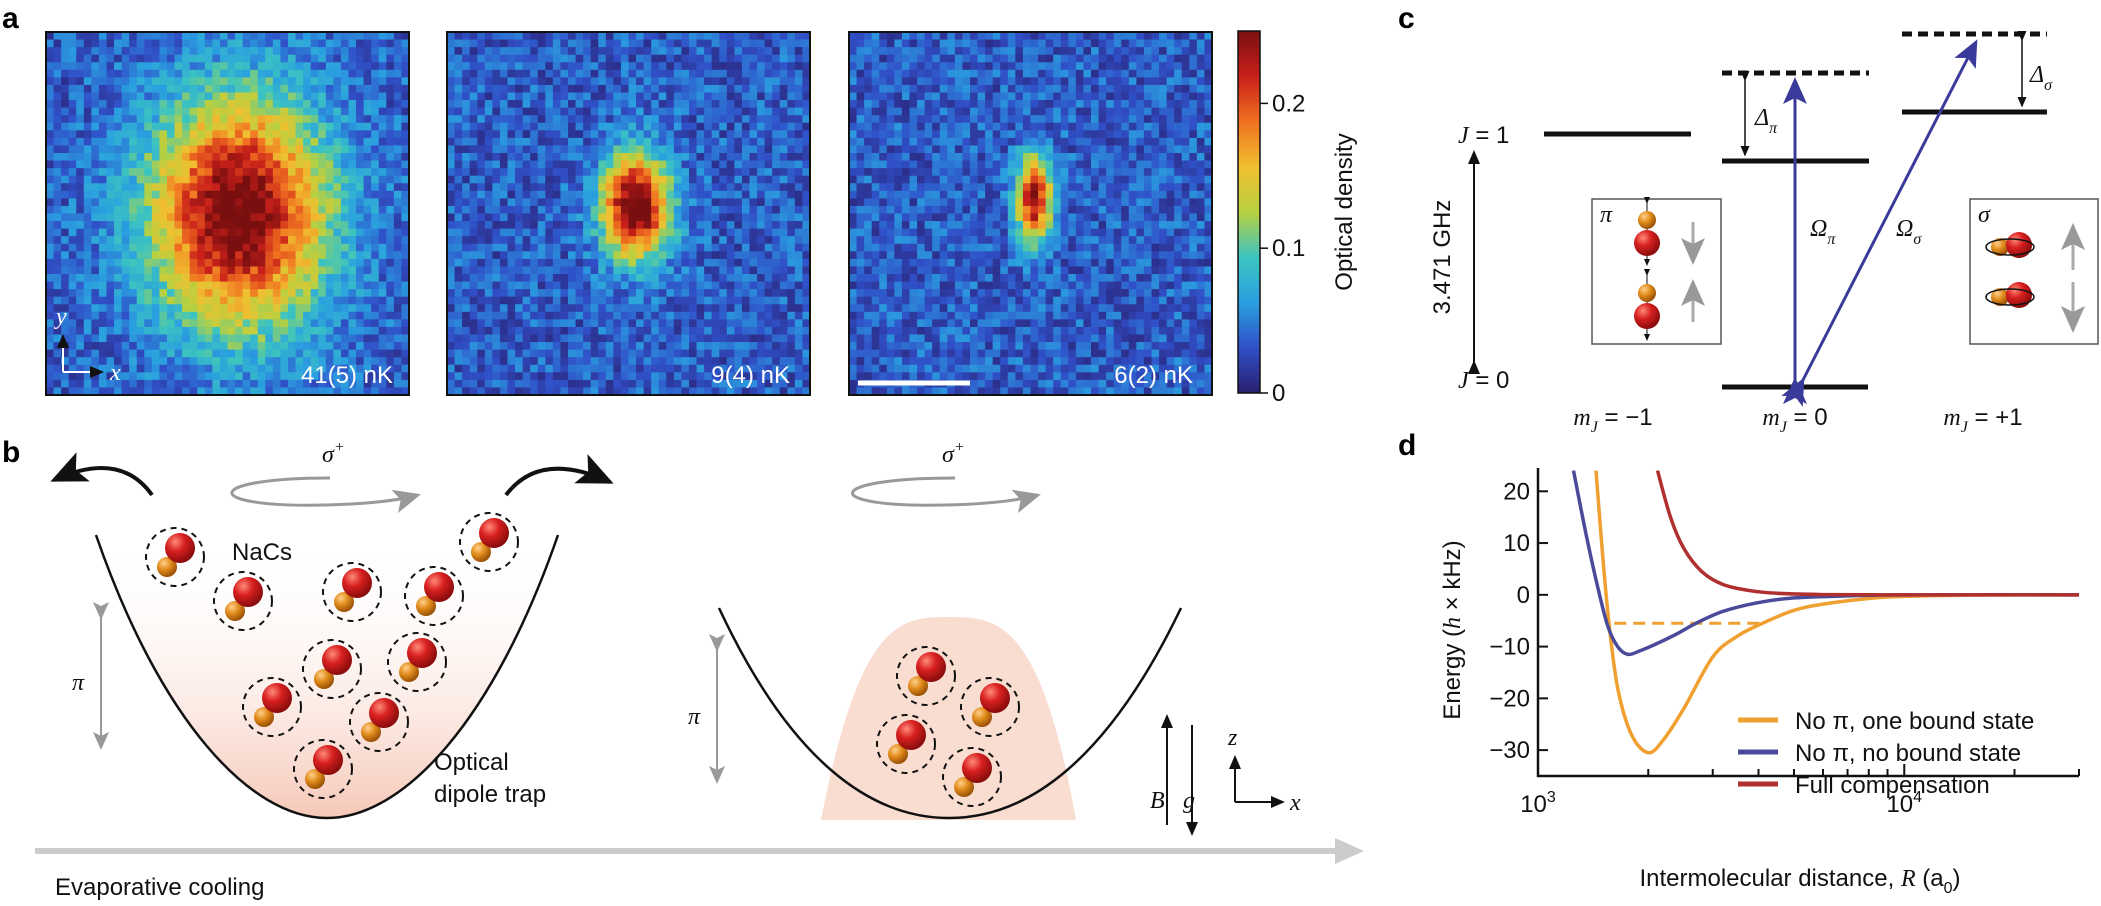  What do you see at coordinates (60, 317) in the screenshot?
I see `y-axis-label: y` at bounding box center [60, 317].